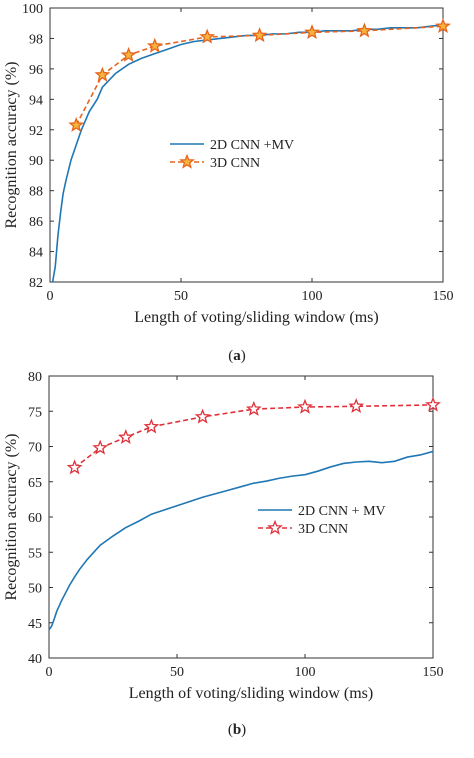  Describe the element at coordinates (36, 39) in the screenshot. I see `y-tick-label: 98` at that location.